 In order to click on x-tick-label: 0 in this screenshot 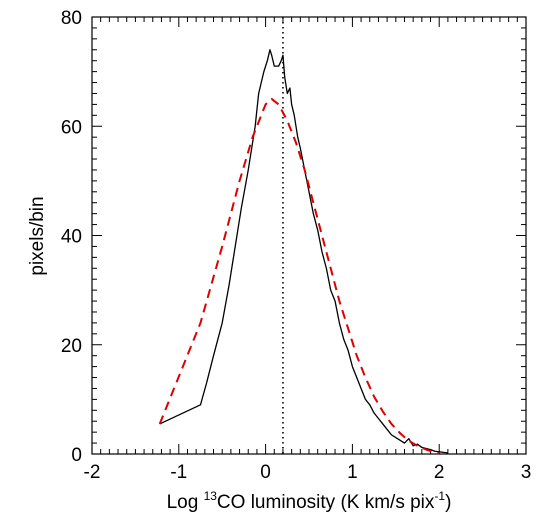, I will do `click(265, 472)`.